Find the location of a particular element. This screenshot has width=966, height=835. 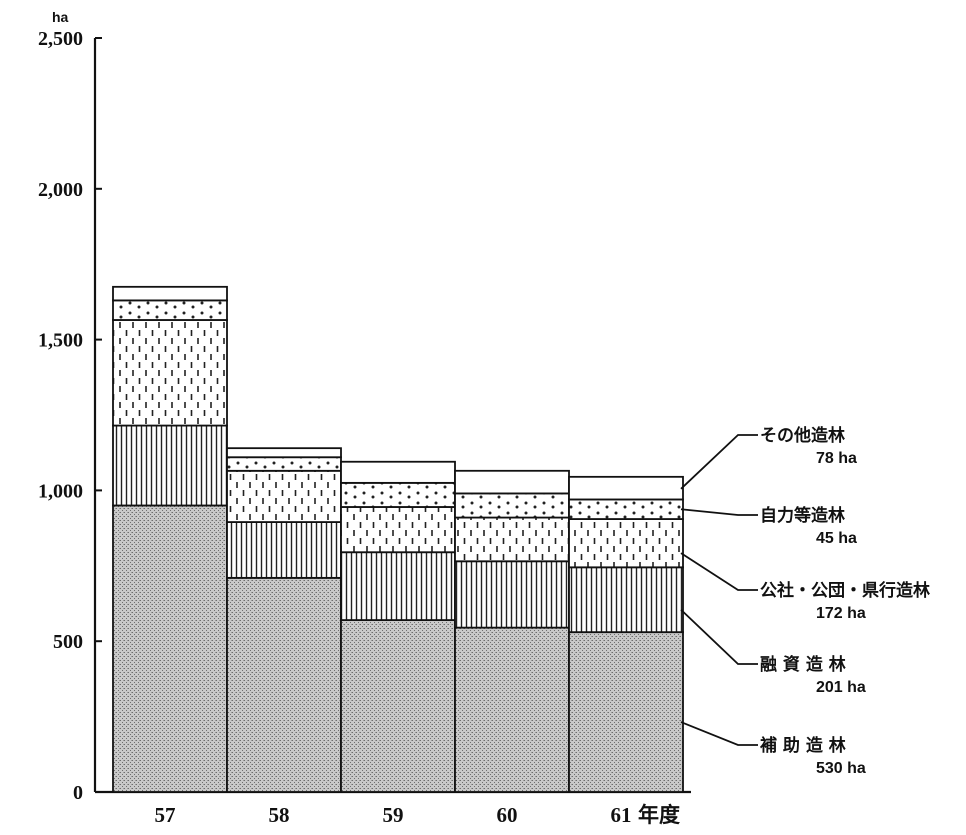

x-tick-label: 59 is located at coordinates (393, 815).